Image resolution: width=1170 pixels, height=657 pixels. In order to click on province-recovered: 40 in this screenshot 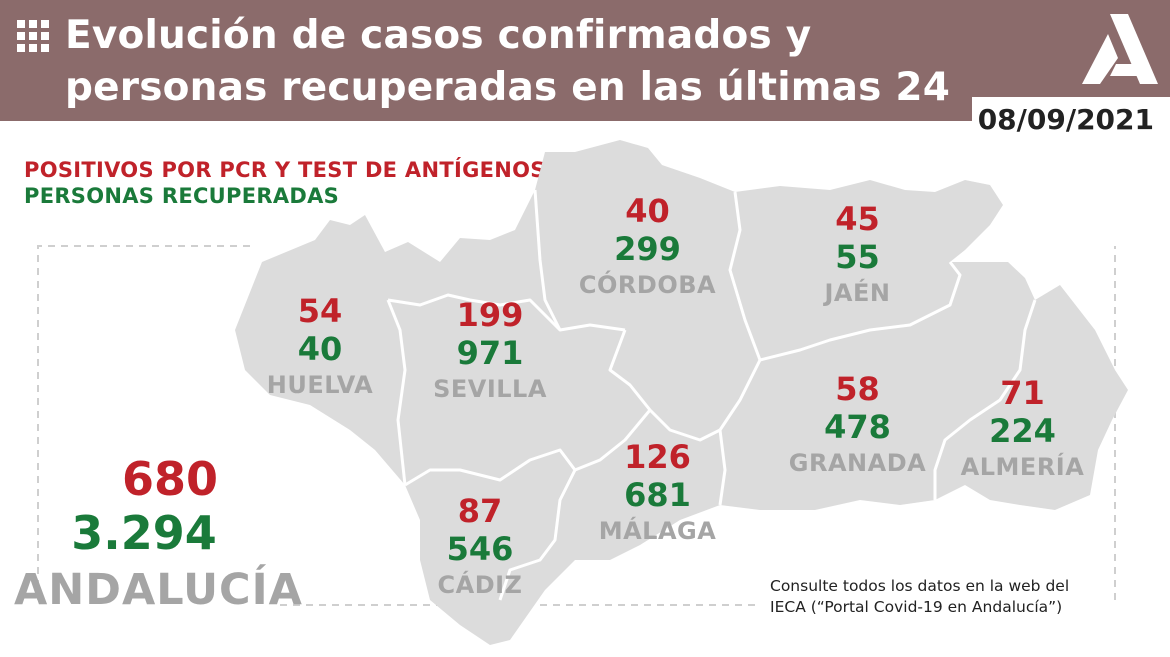, I will do `click(320, 349)`.